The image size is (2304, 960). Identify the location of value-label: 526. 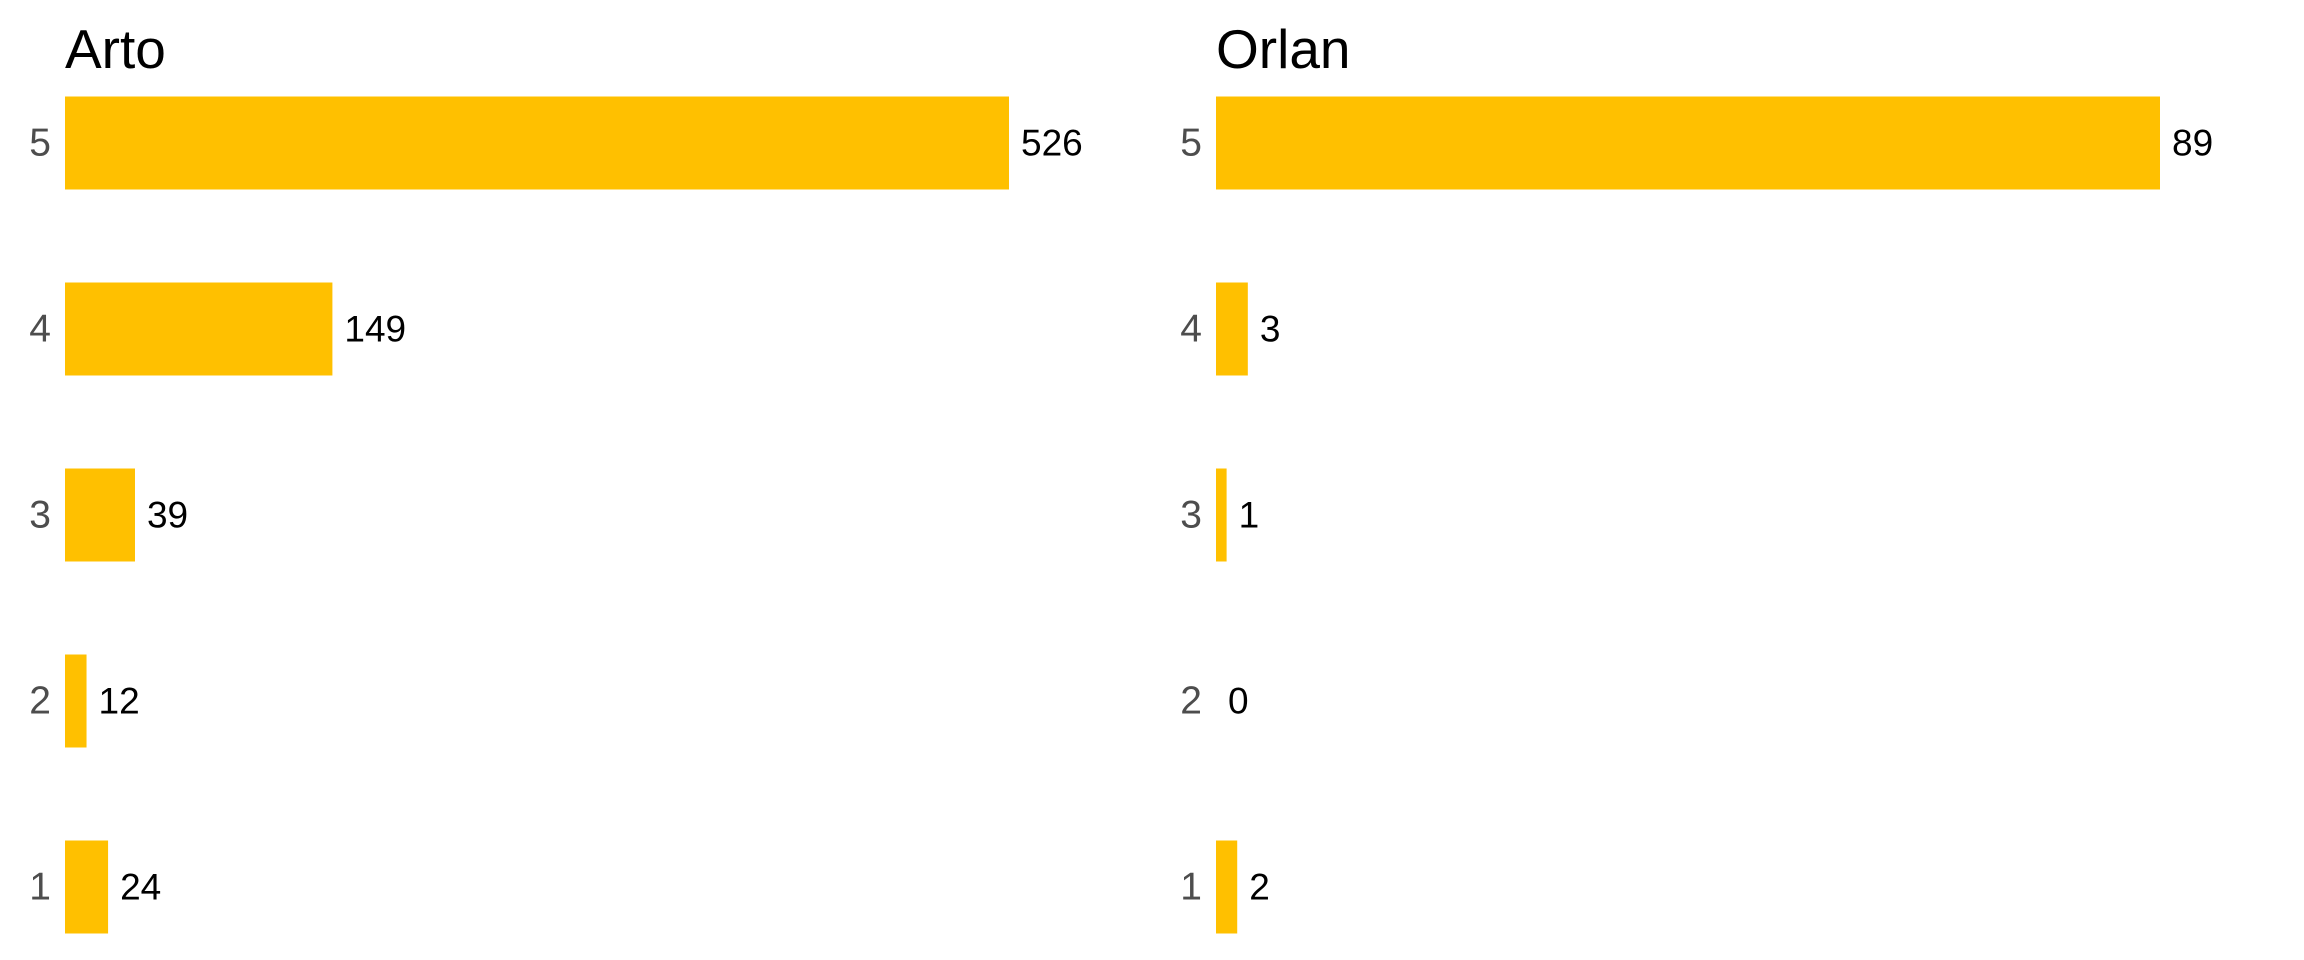
(1052, 143).